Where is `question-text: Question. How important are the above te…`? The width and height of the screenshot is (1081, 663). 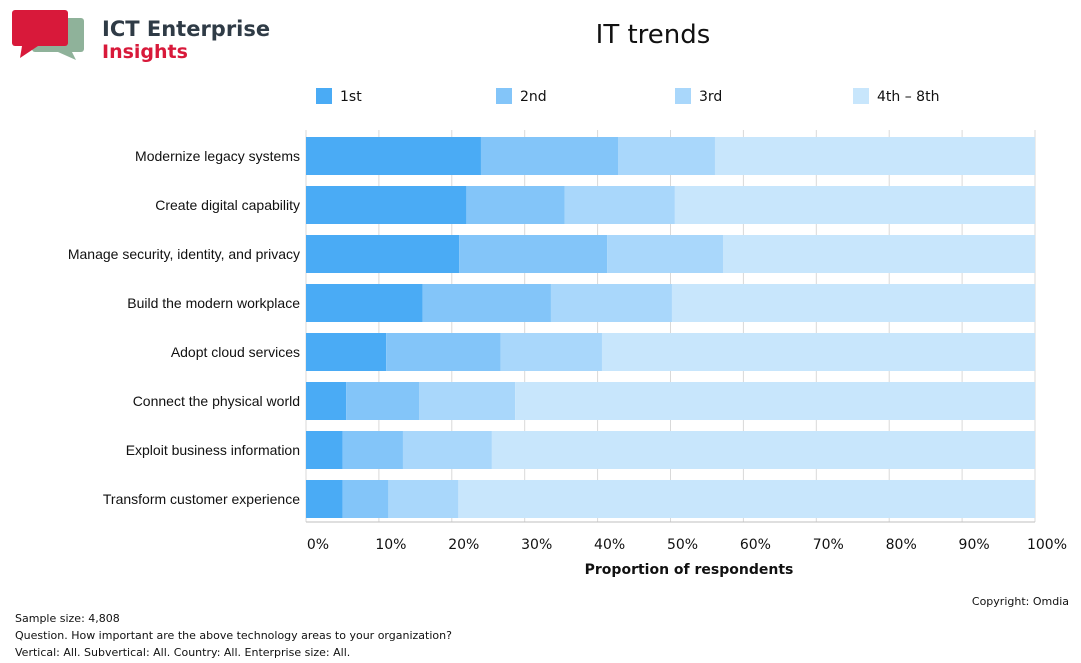
question-text: Question. How important are the above te… is located at coordinates (233, 635).